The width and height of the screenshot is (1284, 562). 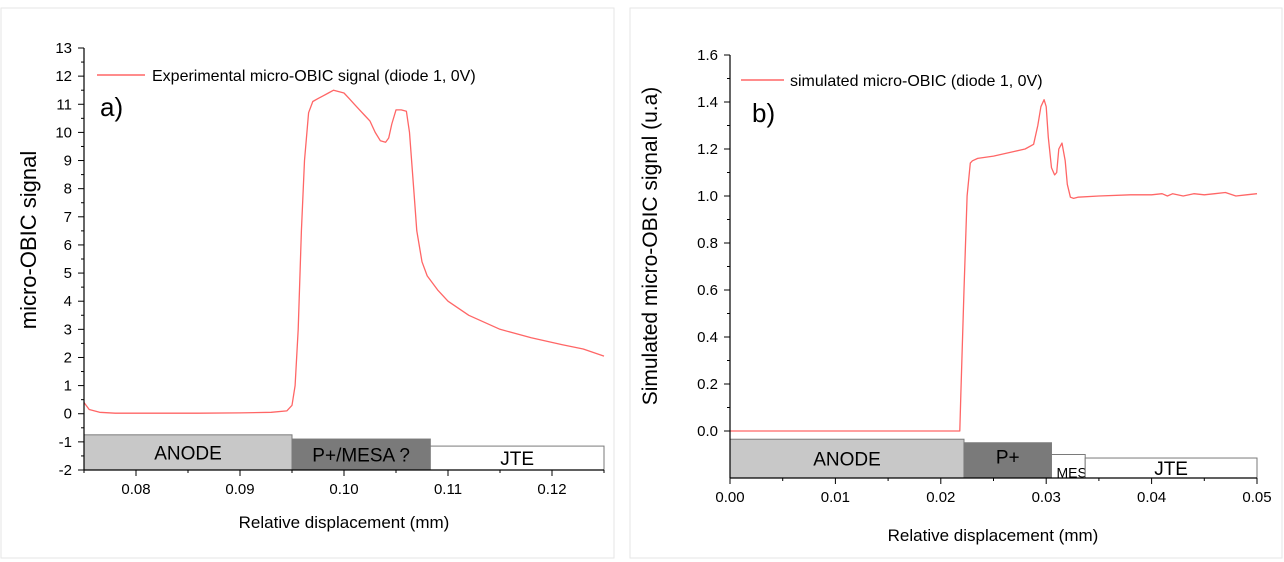 What do you see at coordinates (707, 55) in the screenshot?
I see `chart-b-y-tick-label: 1.6` at bounding box center [707, 55].